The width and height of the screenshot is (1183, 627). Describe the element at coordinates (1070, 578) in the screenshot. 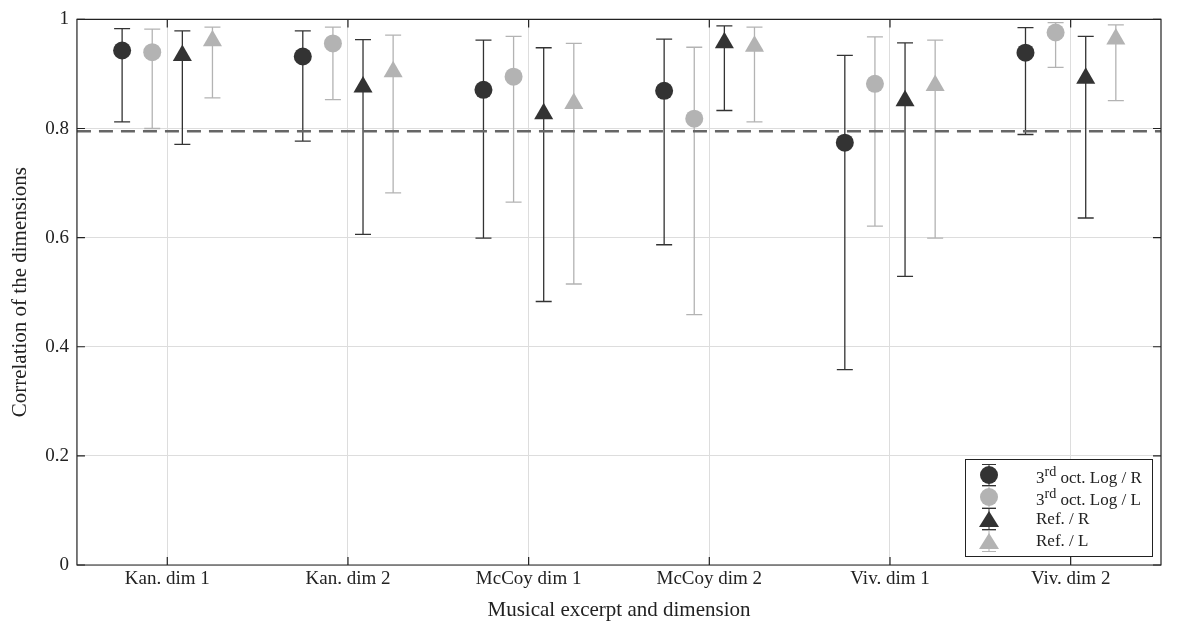

I see `x-tick-label: Viv. dim 2` at that location.